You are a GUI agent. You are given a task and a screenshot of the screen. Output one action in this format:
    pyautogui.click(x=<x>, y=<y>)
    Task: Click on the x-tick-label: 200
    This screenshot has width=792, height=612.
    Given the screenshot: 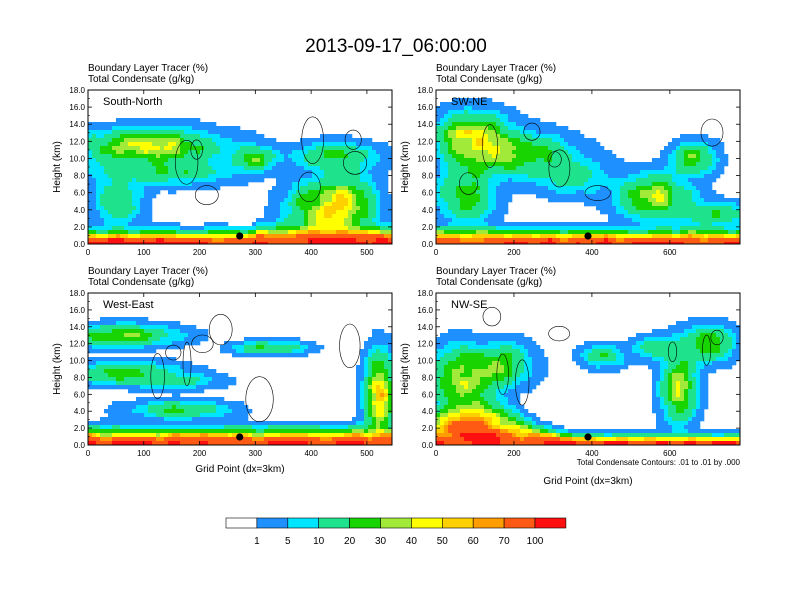 What is the action you would take?
    pyautogui.click(x=200, y=252)
    